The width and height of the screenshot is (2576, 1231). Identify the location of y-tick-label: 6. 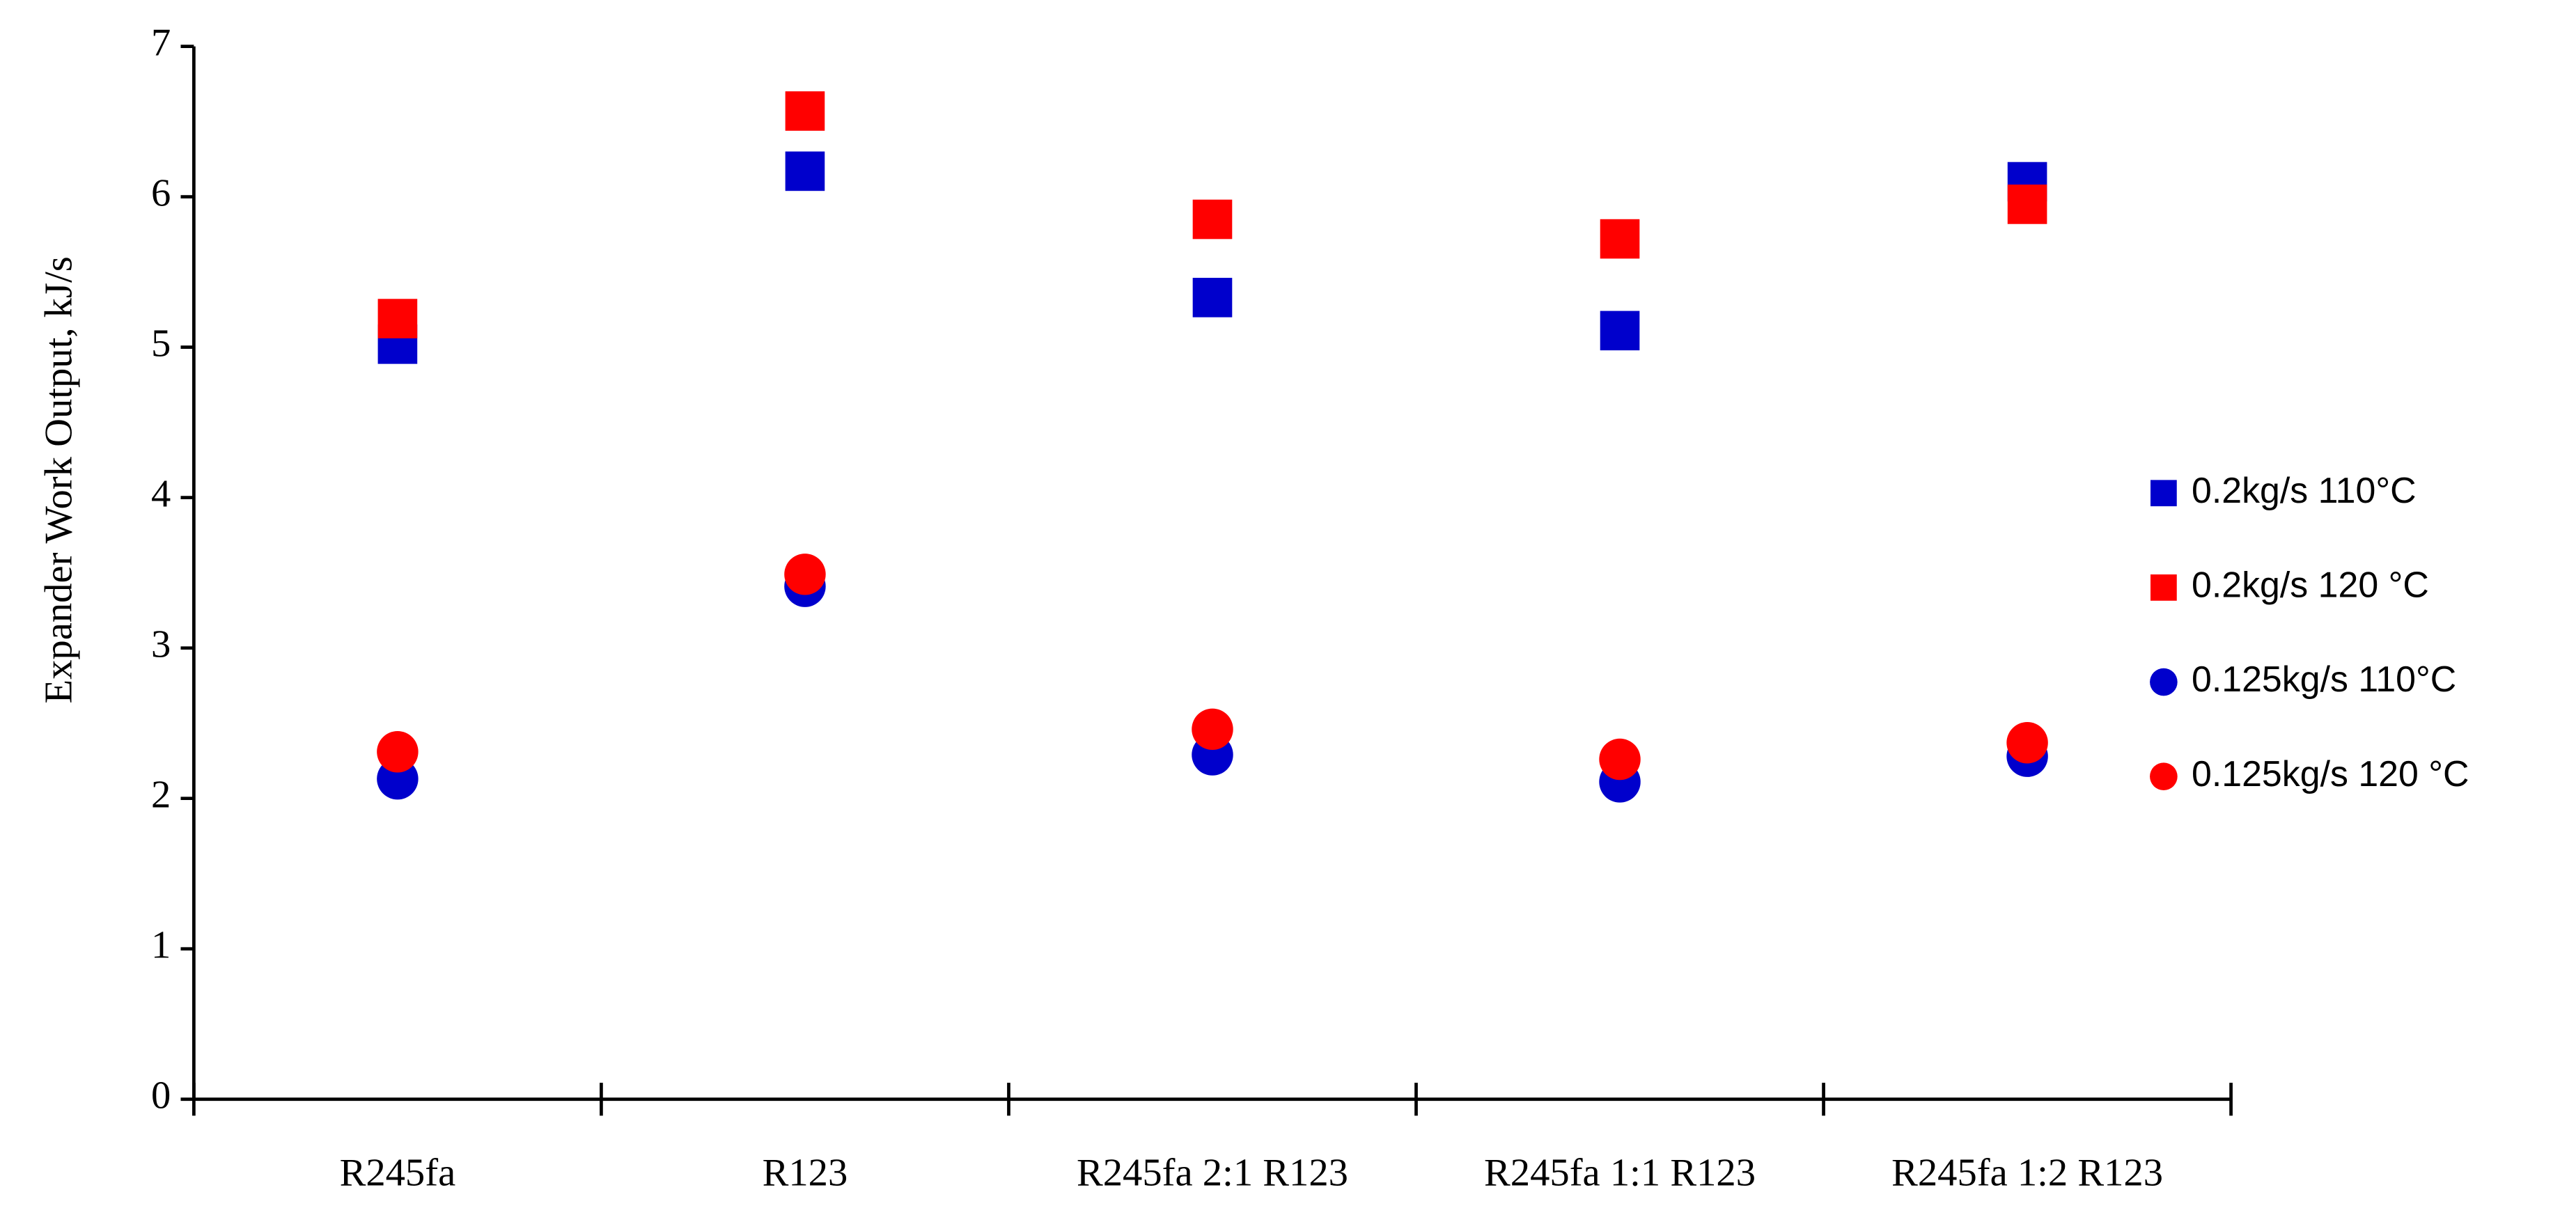
(161, 193).